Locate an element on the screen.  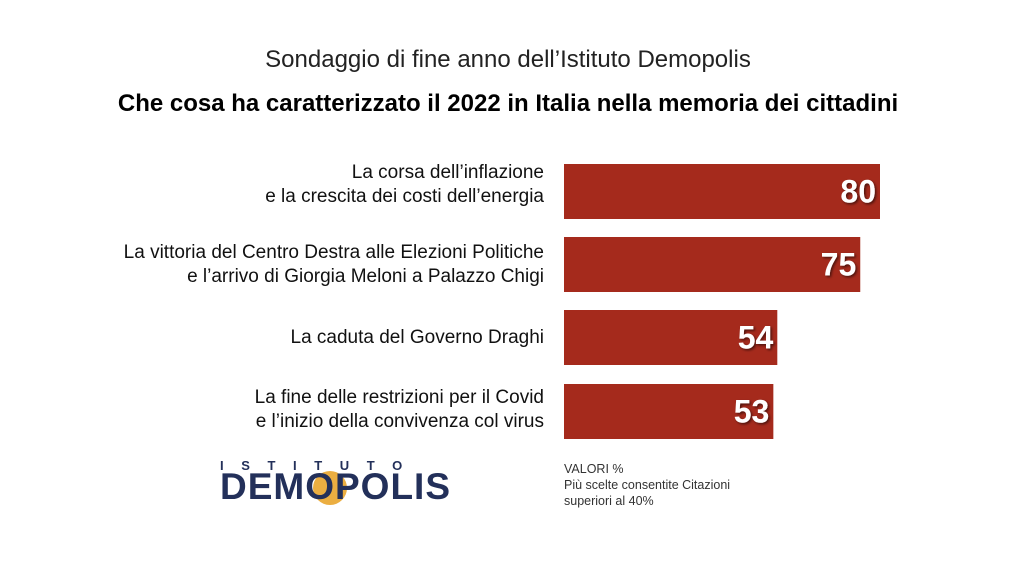
note-line: superiori al 40% is located at coordinates (609, 501).